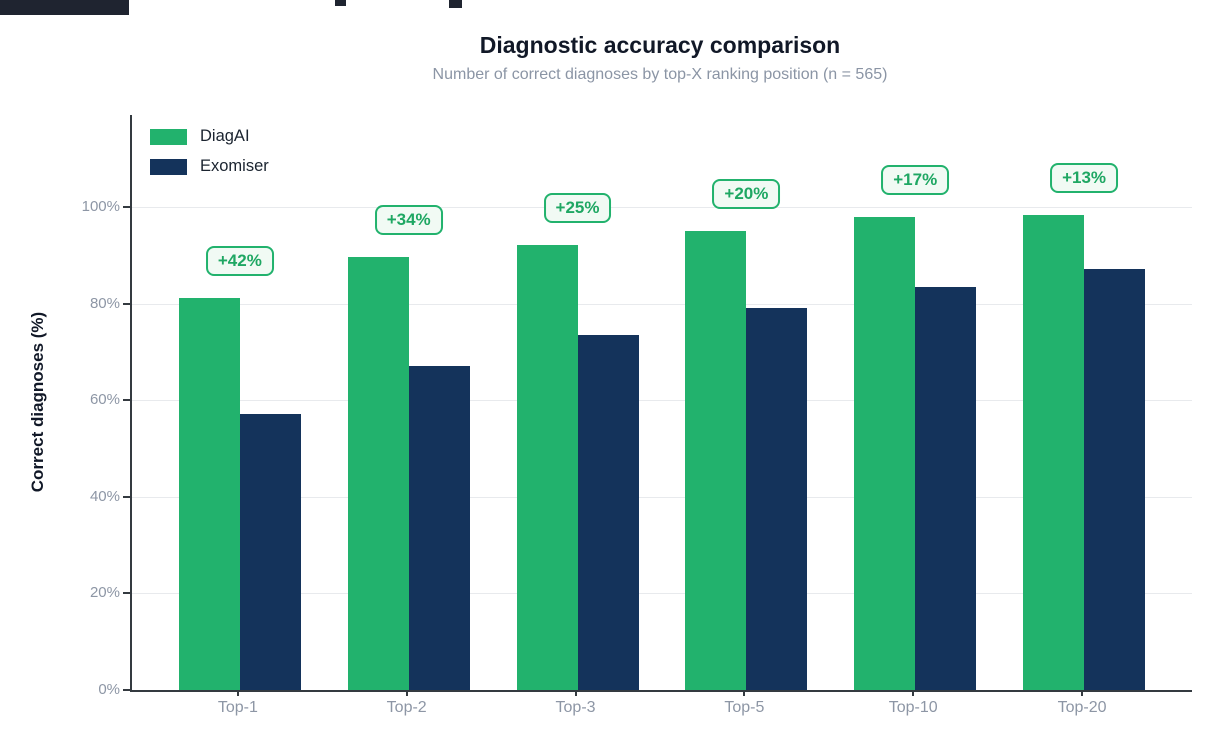  Describe the element at coordinates (744, 707) in the screenshot. I see `x-tick-label: Top-5` at that location.